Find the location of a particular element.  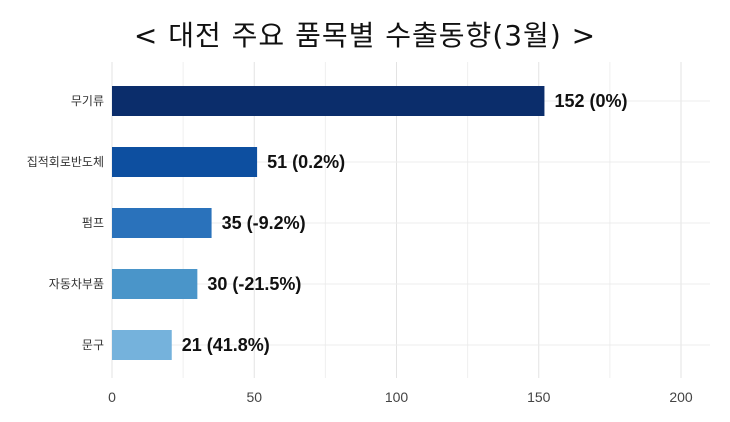

category-label: 펌프 is located at coordinates (93, 223).